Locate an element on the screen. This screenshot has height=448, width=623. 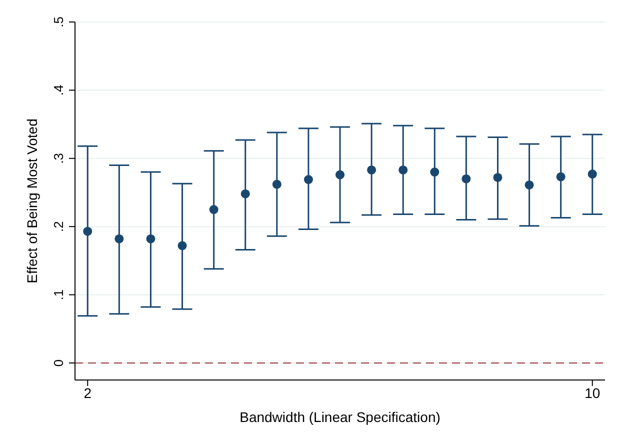
y-tick-label: .4 is located at coordinates (58, 90).